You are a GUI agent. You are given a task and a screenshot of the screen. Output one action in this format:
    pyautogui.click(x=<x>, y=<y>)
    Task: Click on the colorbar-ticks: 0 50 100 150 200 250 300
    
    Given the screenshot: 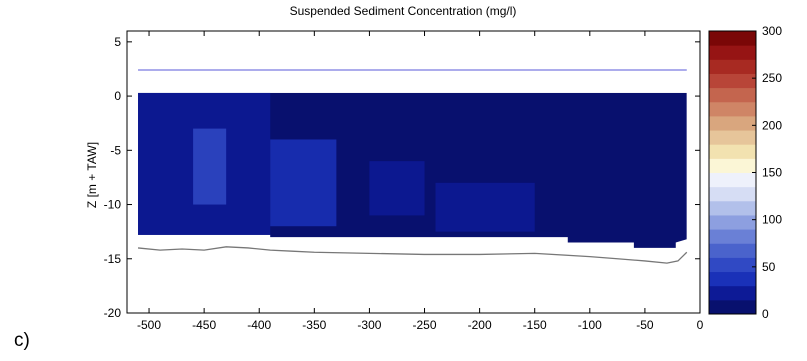 What is the action you would take?
    pyautogui.click(x=767, y=172)
    